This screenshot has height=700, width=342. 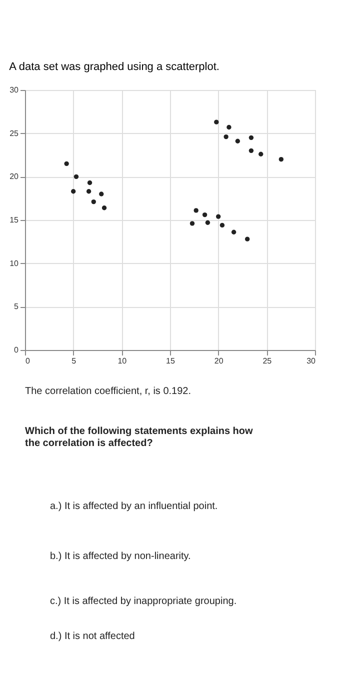 What do you see at coordinates (123, 361) in the screenshot?
I see `x-tick-label: 10` at bounding box center [123, 361].